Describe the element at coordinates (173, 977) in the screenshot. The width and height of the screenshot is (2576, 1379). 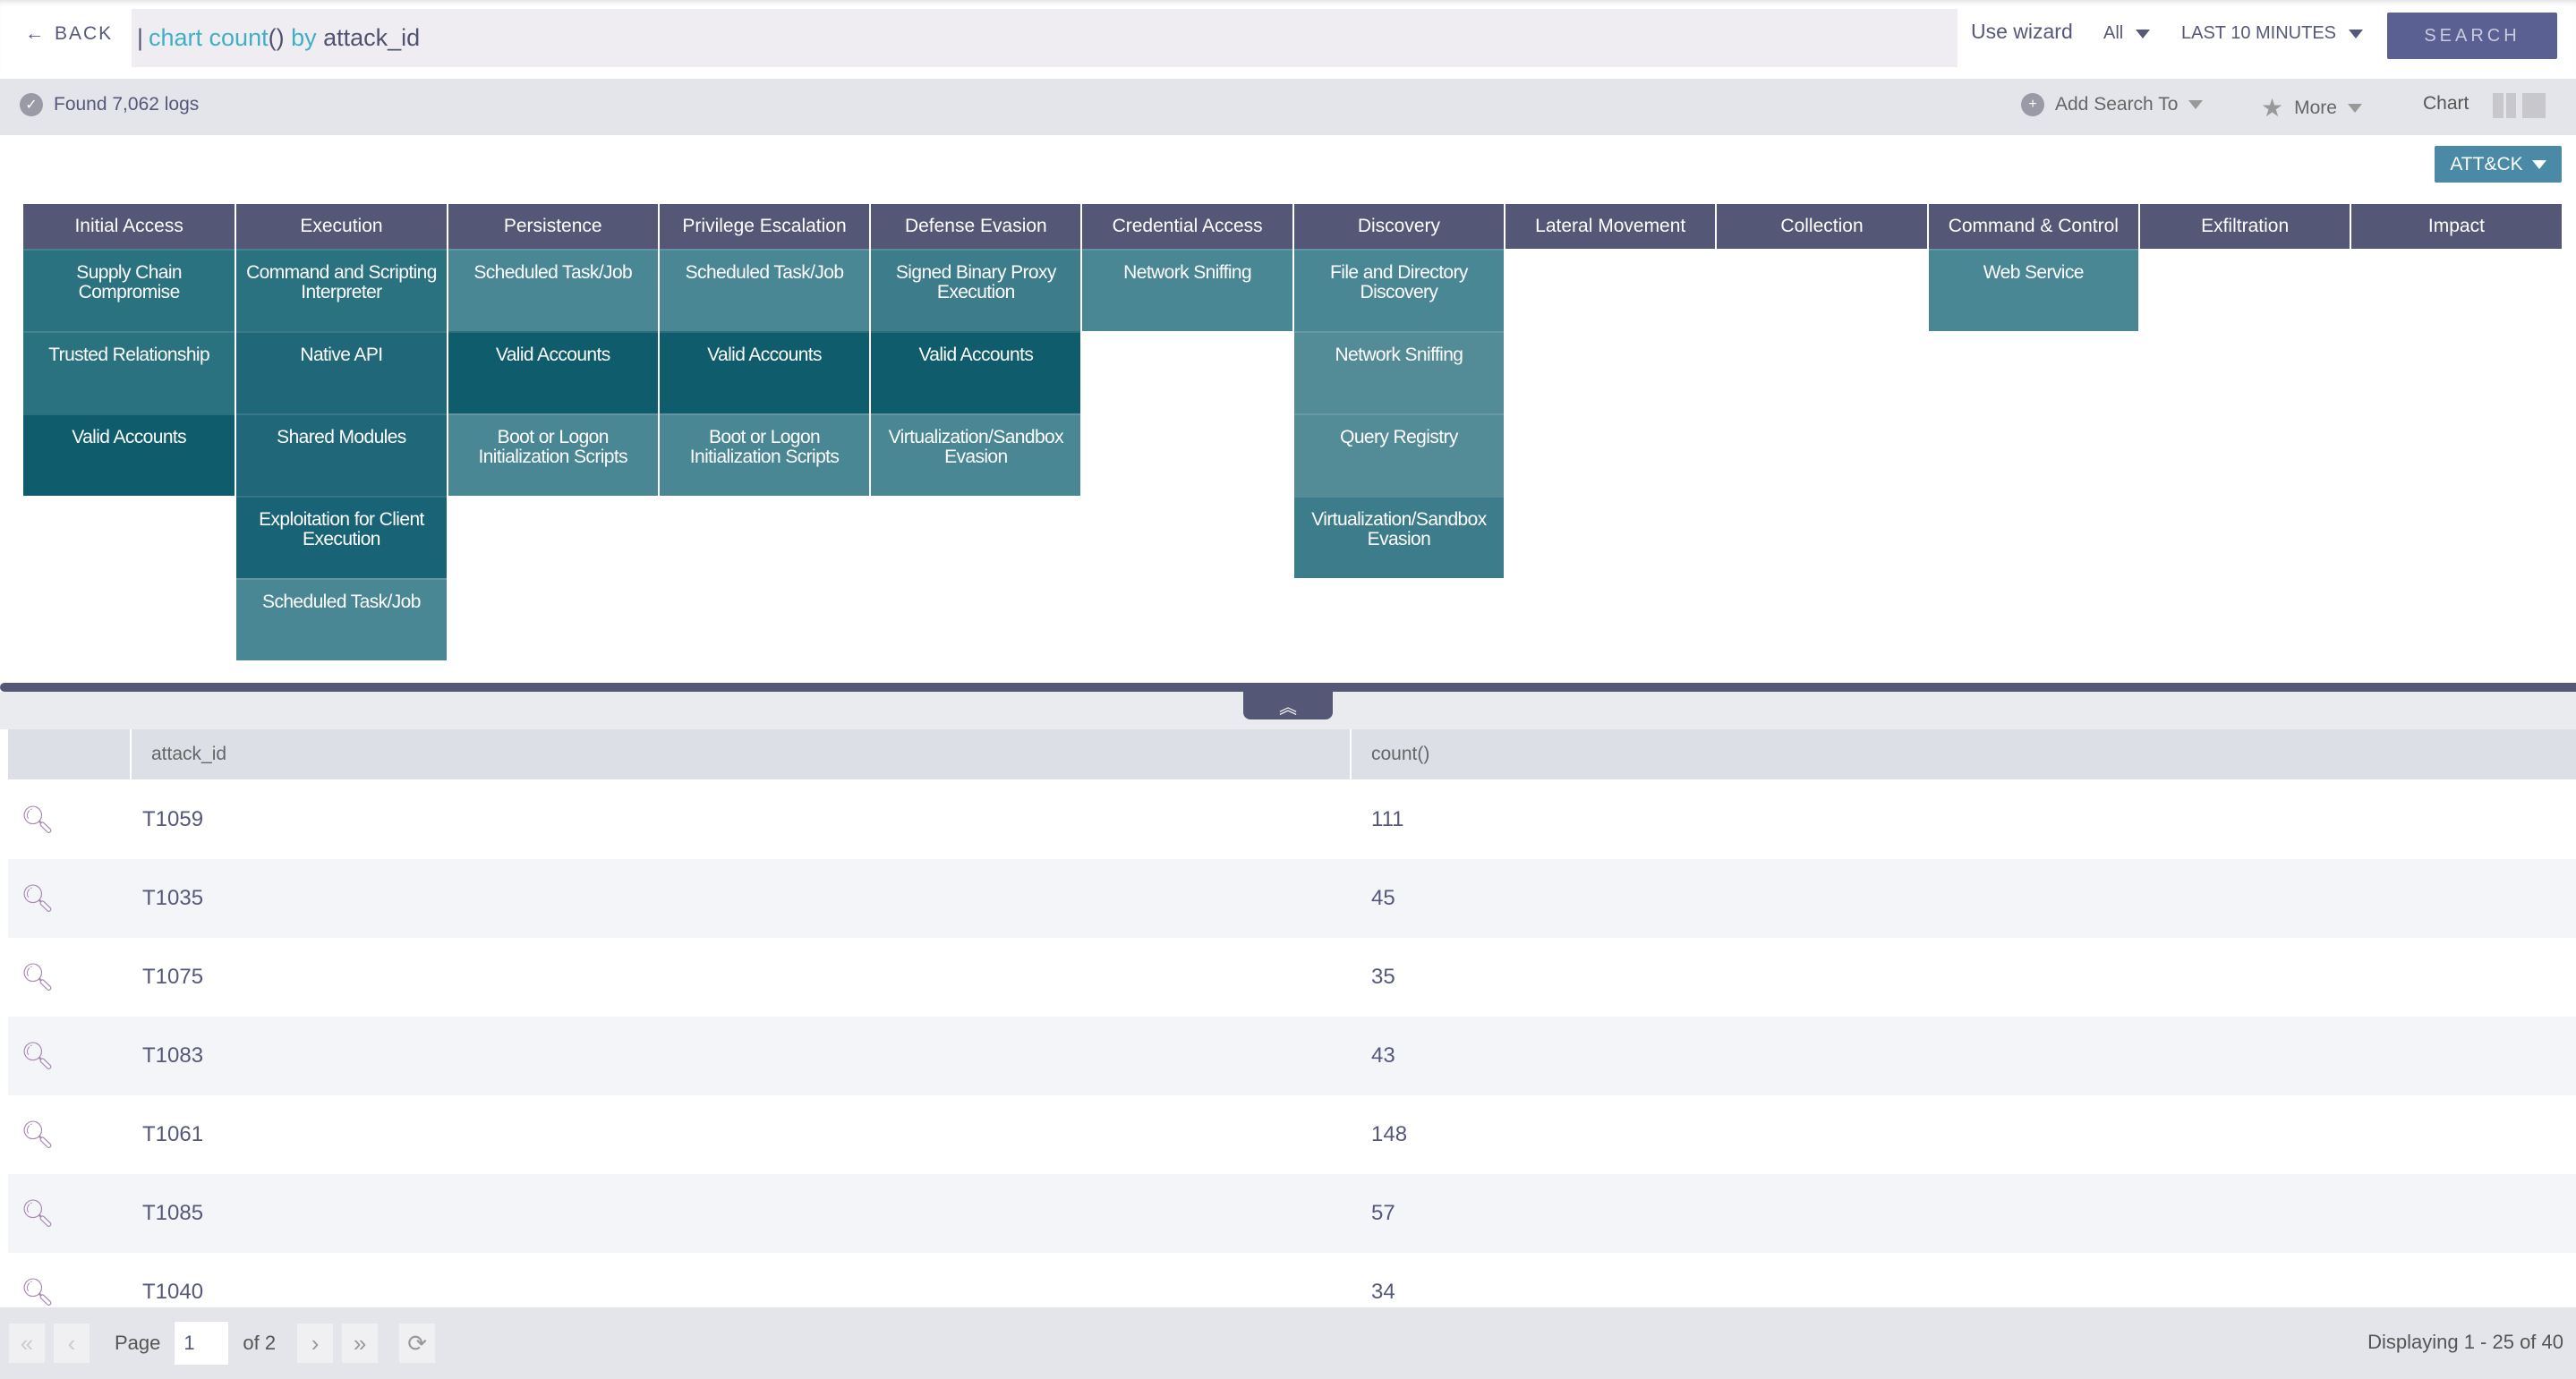
I see `attack-id-cell: T1075` at that location.